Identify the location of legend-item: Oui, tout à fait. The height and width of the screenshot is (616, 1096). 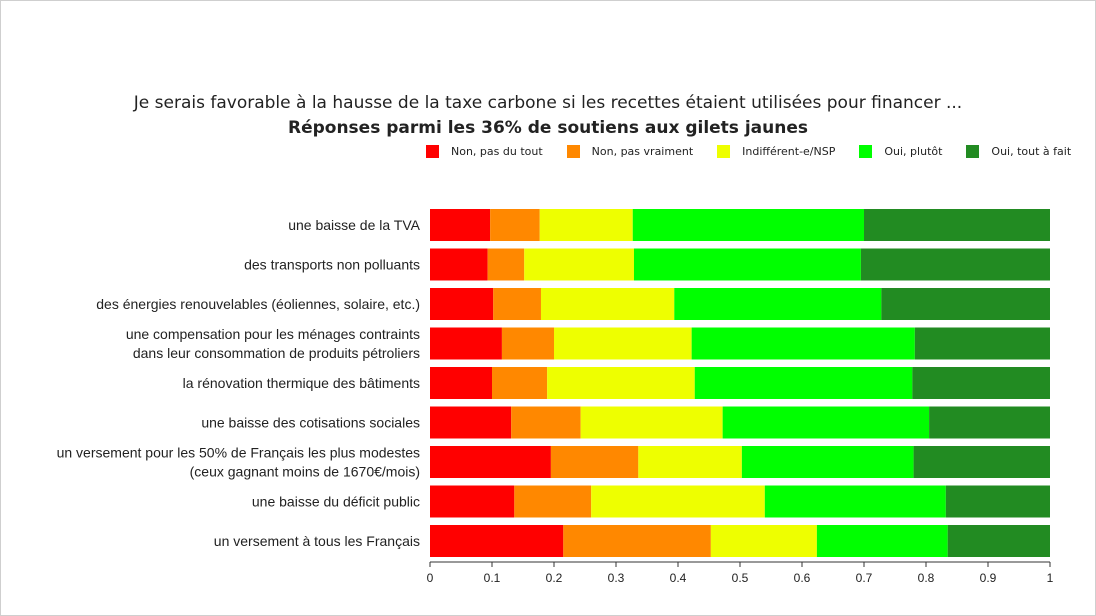
(1019, 151).